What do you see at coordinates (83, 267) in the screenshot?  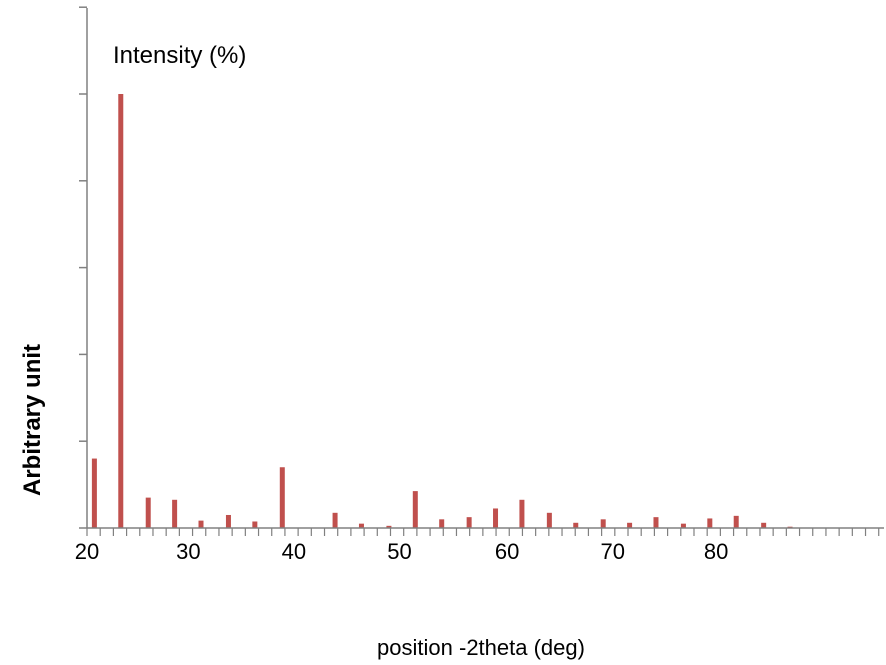 I see `y-ticks-group` at bounding box center [83, 267].